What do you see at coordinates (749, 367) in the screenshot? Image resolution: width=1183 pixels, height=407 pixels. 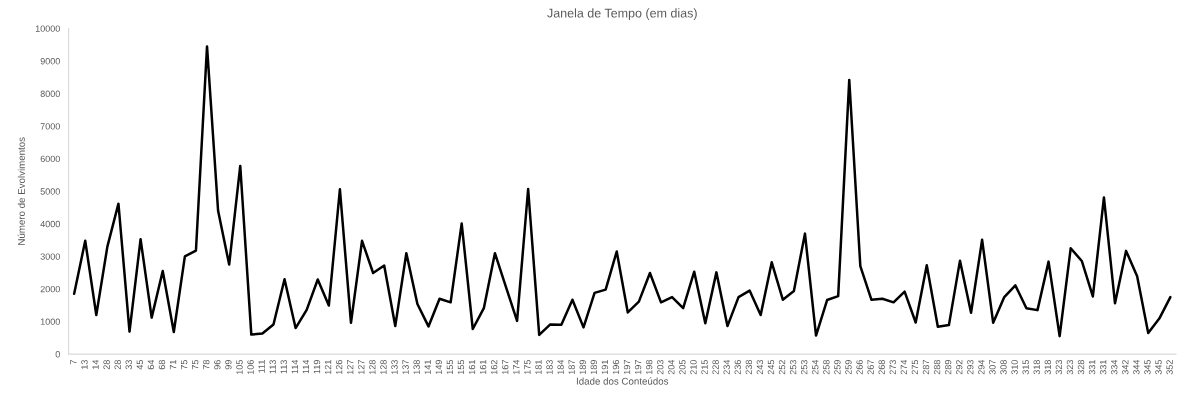 I see `x-tick-label: 238` at bounding box center [749, 367].